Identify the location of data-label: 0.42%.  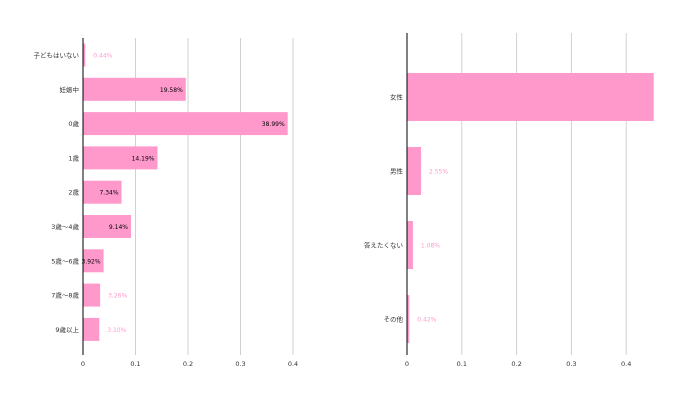
(426, 320).